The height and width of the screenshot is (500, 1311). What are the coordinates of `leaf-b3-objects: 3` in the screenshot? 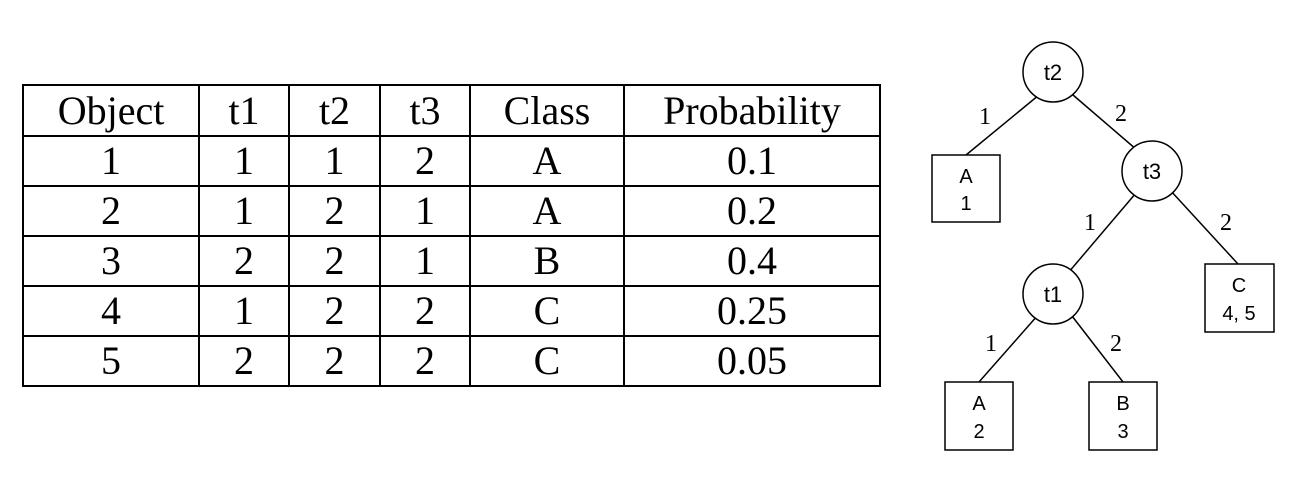 It's located at (1122, 432).